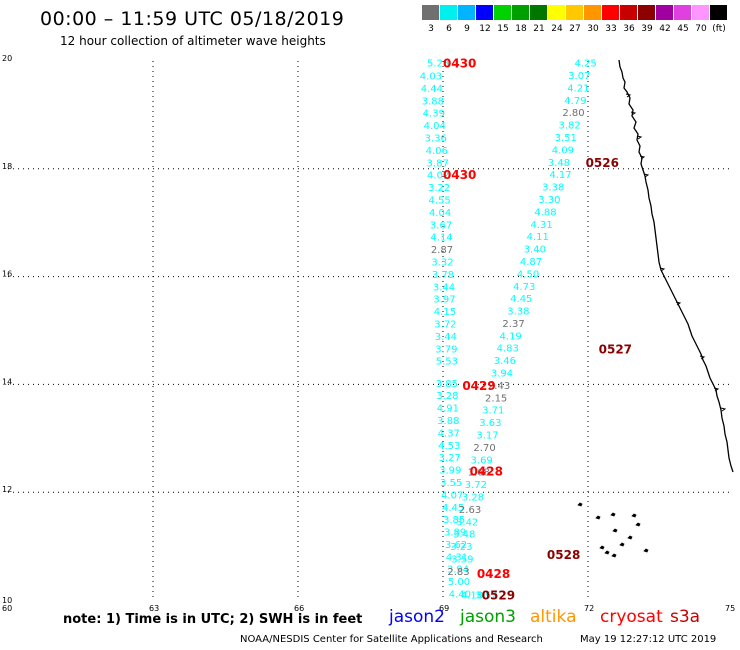  What do you see at coordinates (498, 596) in the screenshot?
I see `pass-time-label: 0529` at bounding box center [498, 596].